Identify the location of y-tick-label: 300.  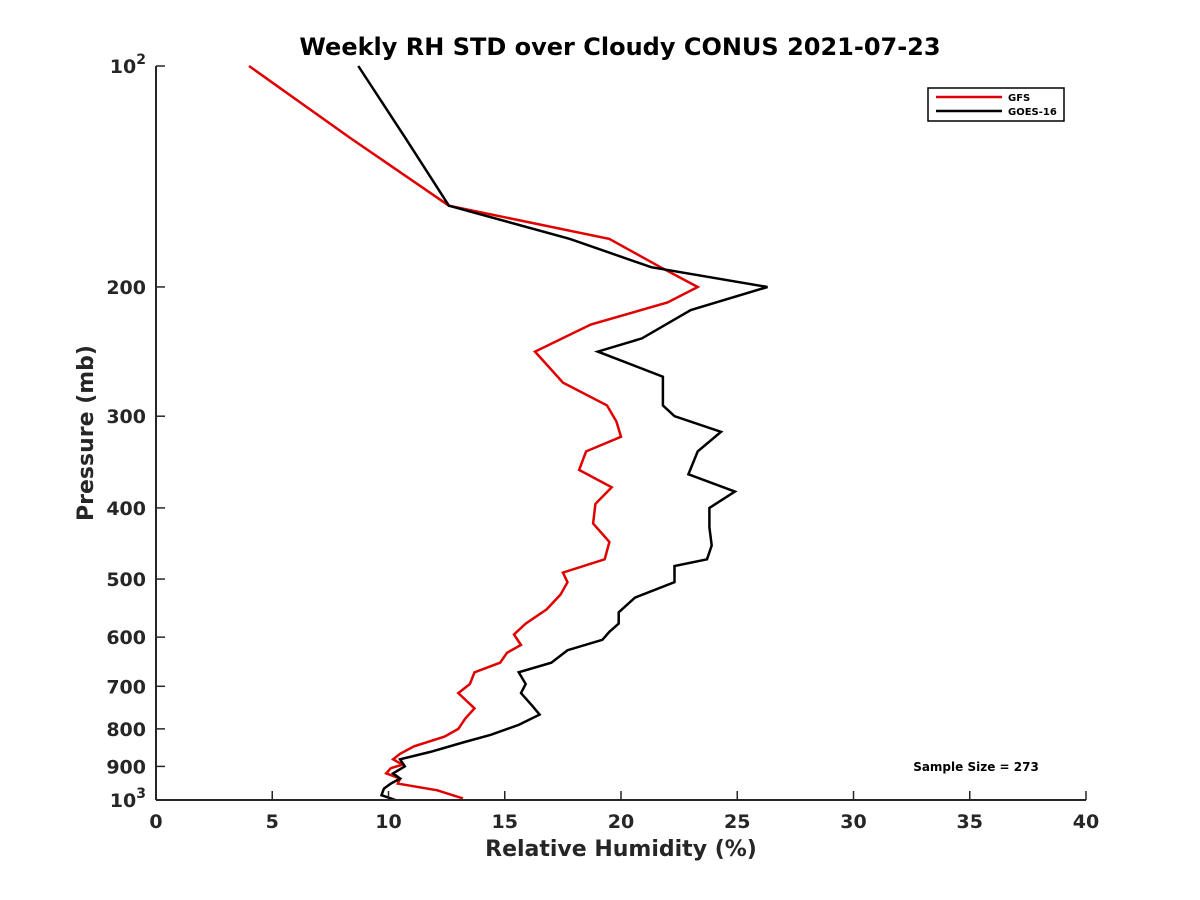
(126, 417).